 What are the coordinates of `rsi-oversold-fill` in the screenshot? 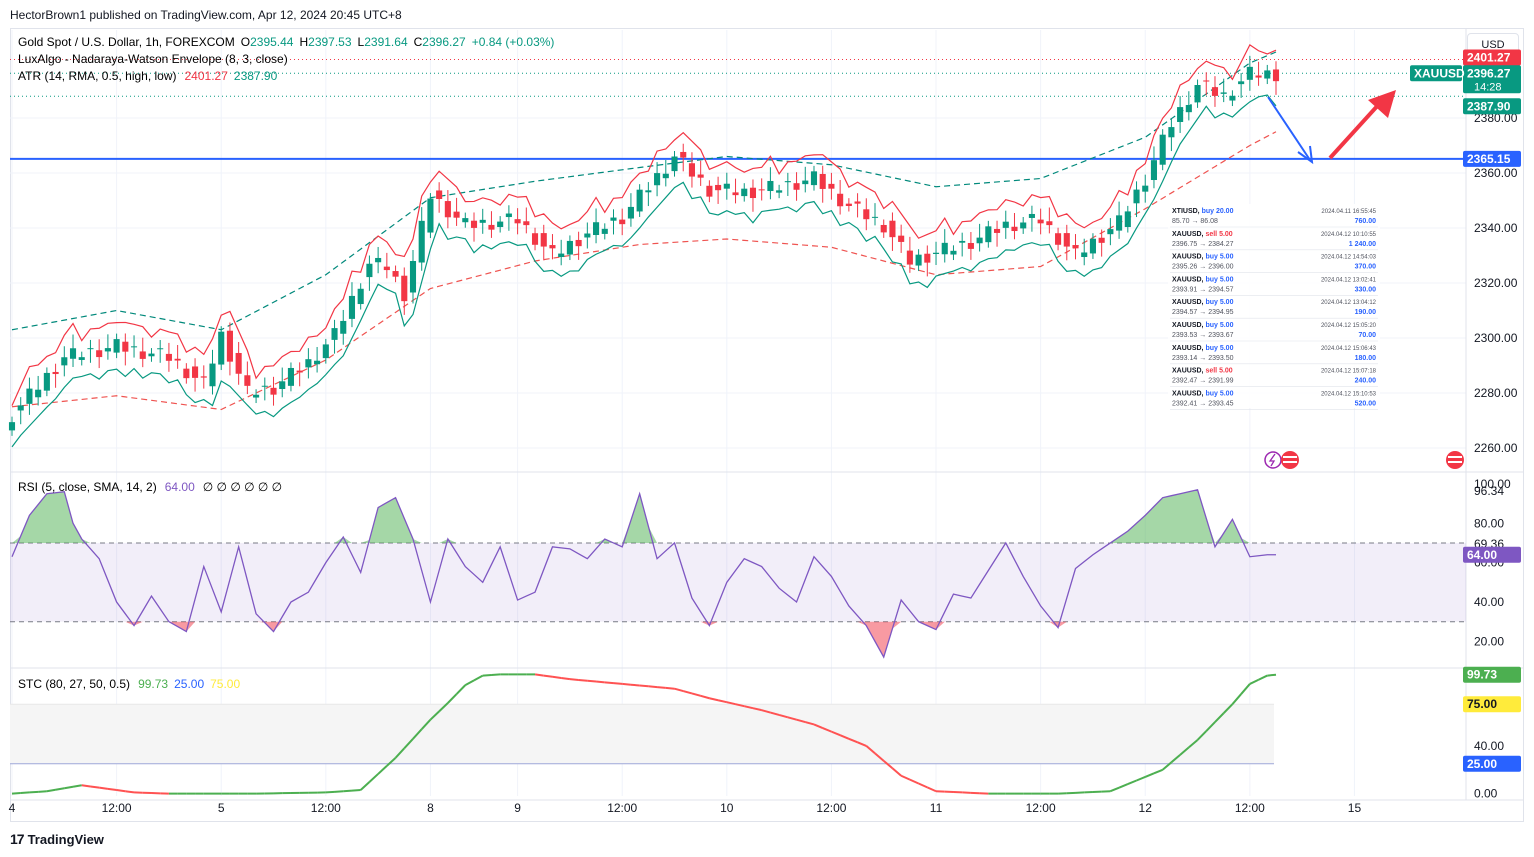 It's located at (644, 639).